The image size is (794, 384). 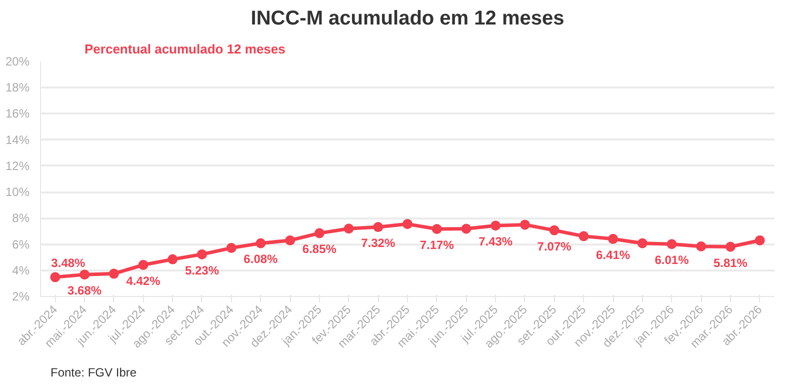 I want to click on y-tick-label: 4%, so click(x=21, y=270).